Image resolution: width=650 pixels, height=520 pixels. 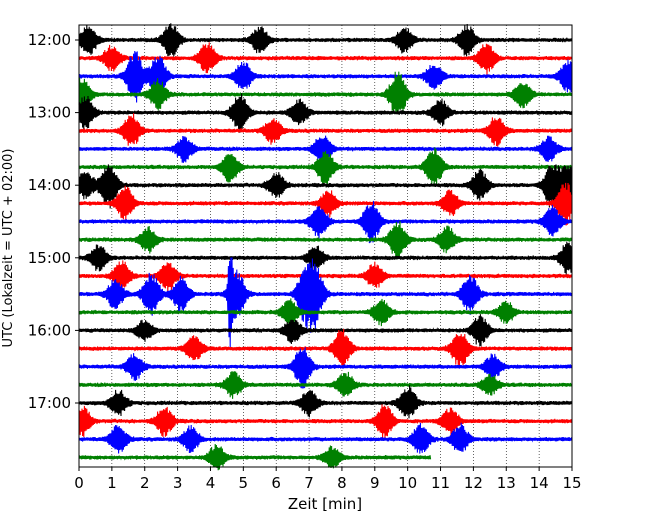 What do you see at coordinates (407, 483) in the screenshot?
I see `x-tick-label: 10` at bounding box center [407, 483].